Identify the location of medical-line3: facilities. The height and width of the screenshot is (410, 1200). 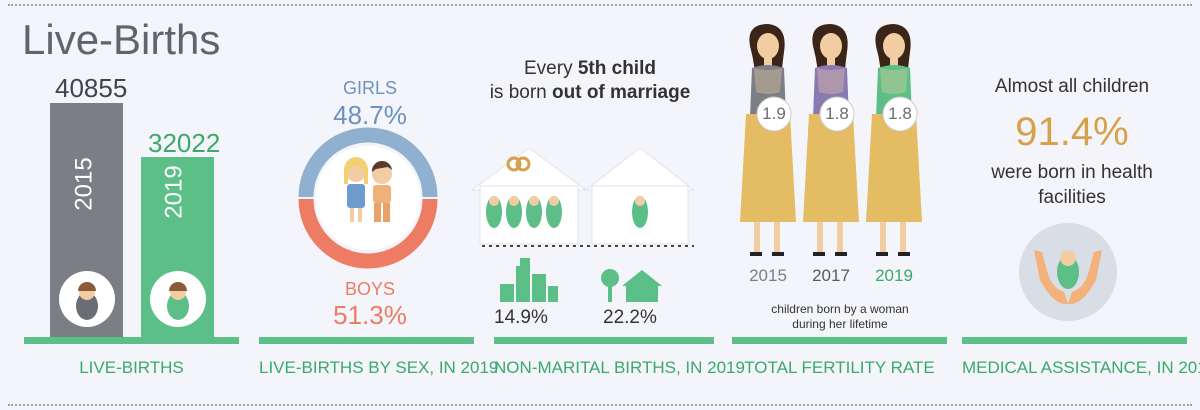
(1072, 197).